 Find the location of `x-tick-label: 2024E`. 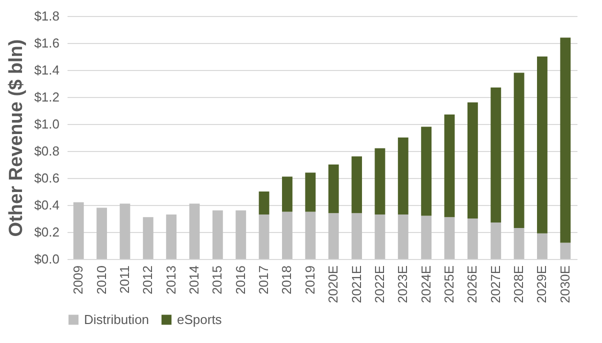

x-tick-label: 2024E is located at coordinates (426, 284).